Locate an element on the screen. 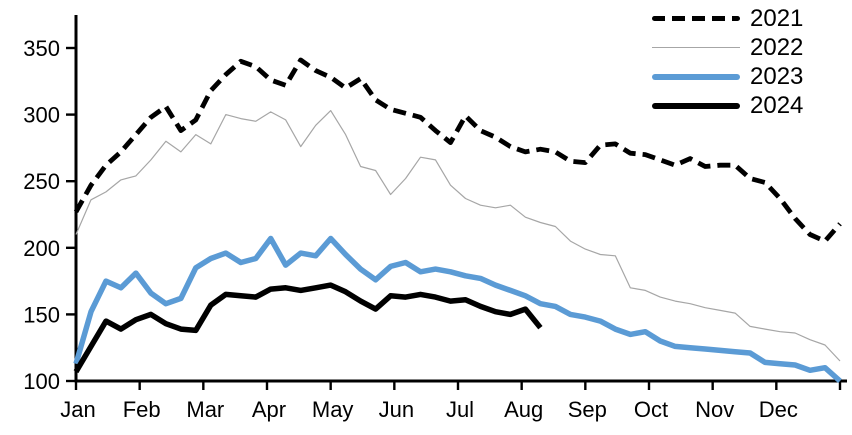 This screenshot has width=852, height=435. x-tick-label: Sep is located at coordinates (587, 409).